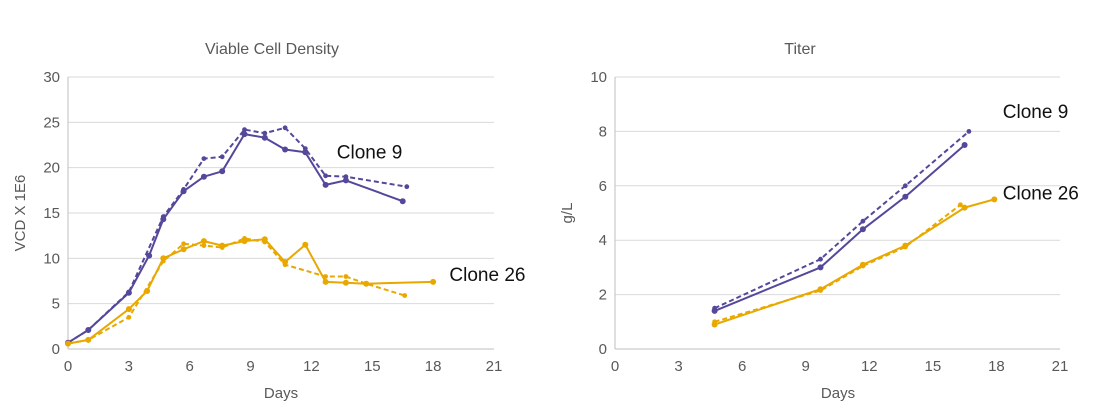 The image size is (1112, 419). What do you see at coordinates (51, 168) in the screenshot?
I see `y-tick-label: 20` at bounding box center [51, 168].